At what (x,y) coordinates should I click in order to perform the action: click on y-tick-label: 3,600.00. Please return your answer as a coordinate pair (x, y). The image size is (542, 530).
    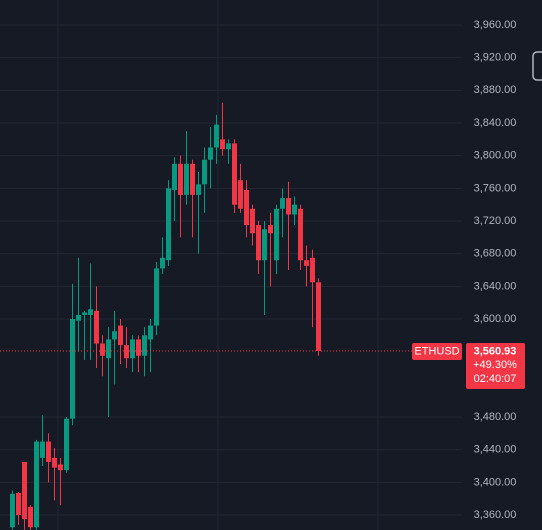
    Looking at the image, I should click on (495, 319).